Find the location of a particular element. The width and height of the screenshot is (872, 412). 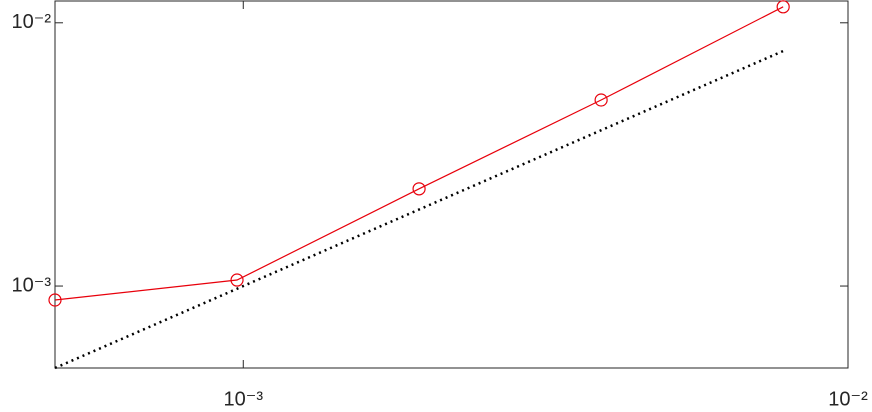

y-tick-label: 10⁻³ is located at coordinates (32, 285).